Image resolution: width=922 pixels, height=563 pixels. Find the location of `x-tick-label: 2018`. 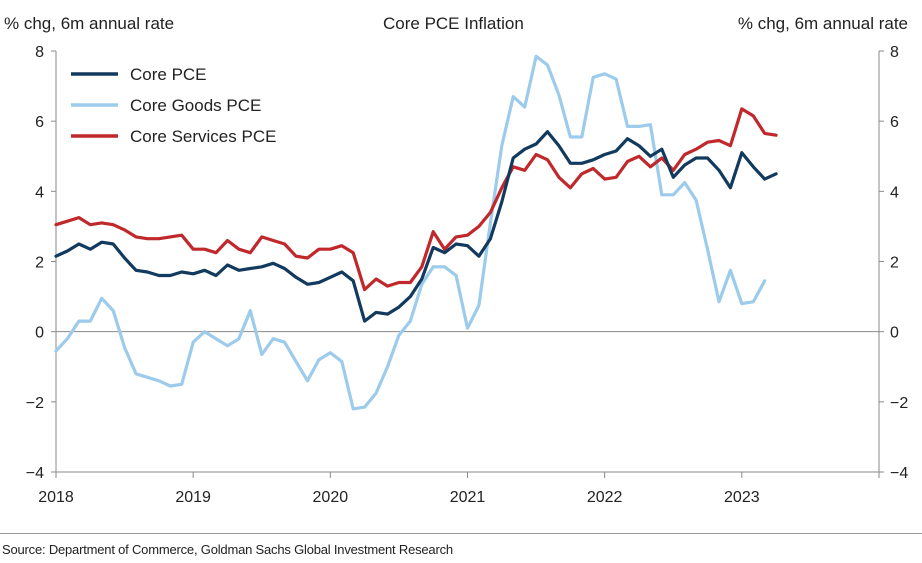

x-tick-label: 2018 is located at coordinates (56, 497).